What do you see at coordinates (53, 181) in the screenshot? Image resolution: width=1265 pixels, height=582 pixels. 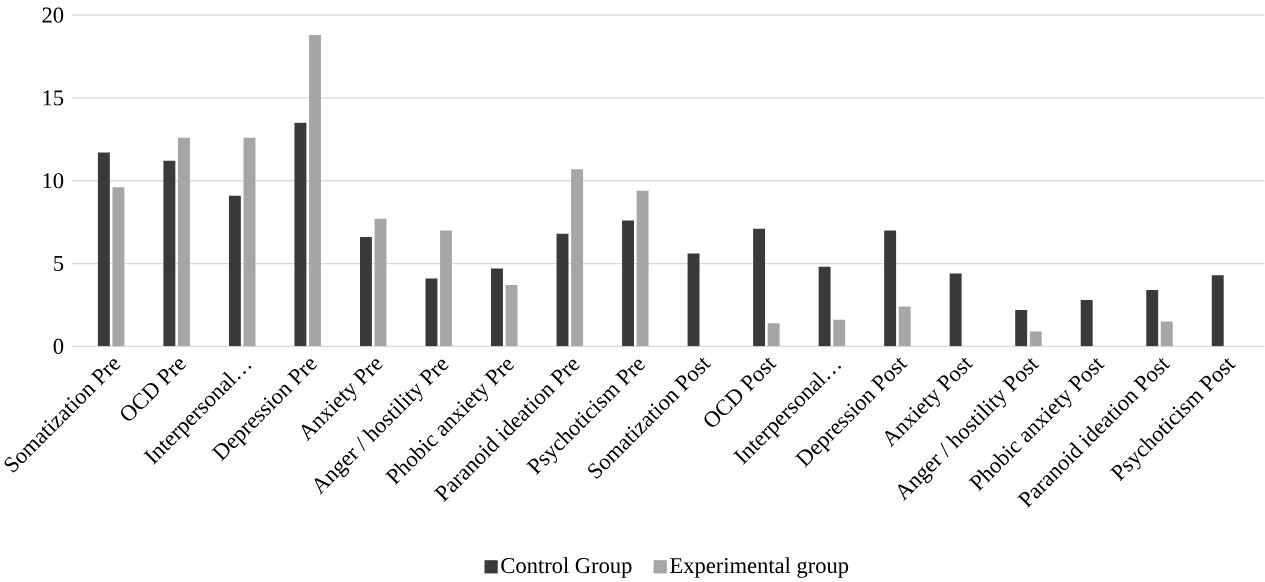 I see `y-tick-label: 10` at bounding box center [53, 181].